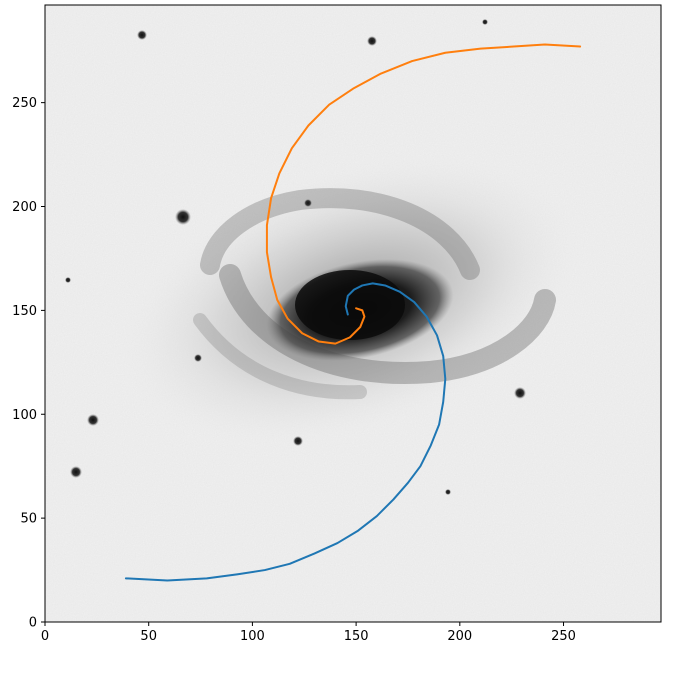 The image size is (677, 677). Describe the element at coordinates (24, 311) in the screenshot. I see `y-tick-label: 150` at that location.